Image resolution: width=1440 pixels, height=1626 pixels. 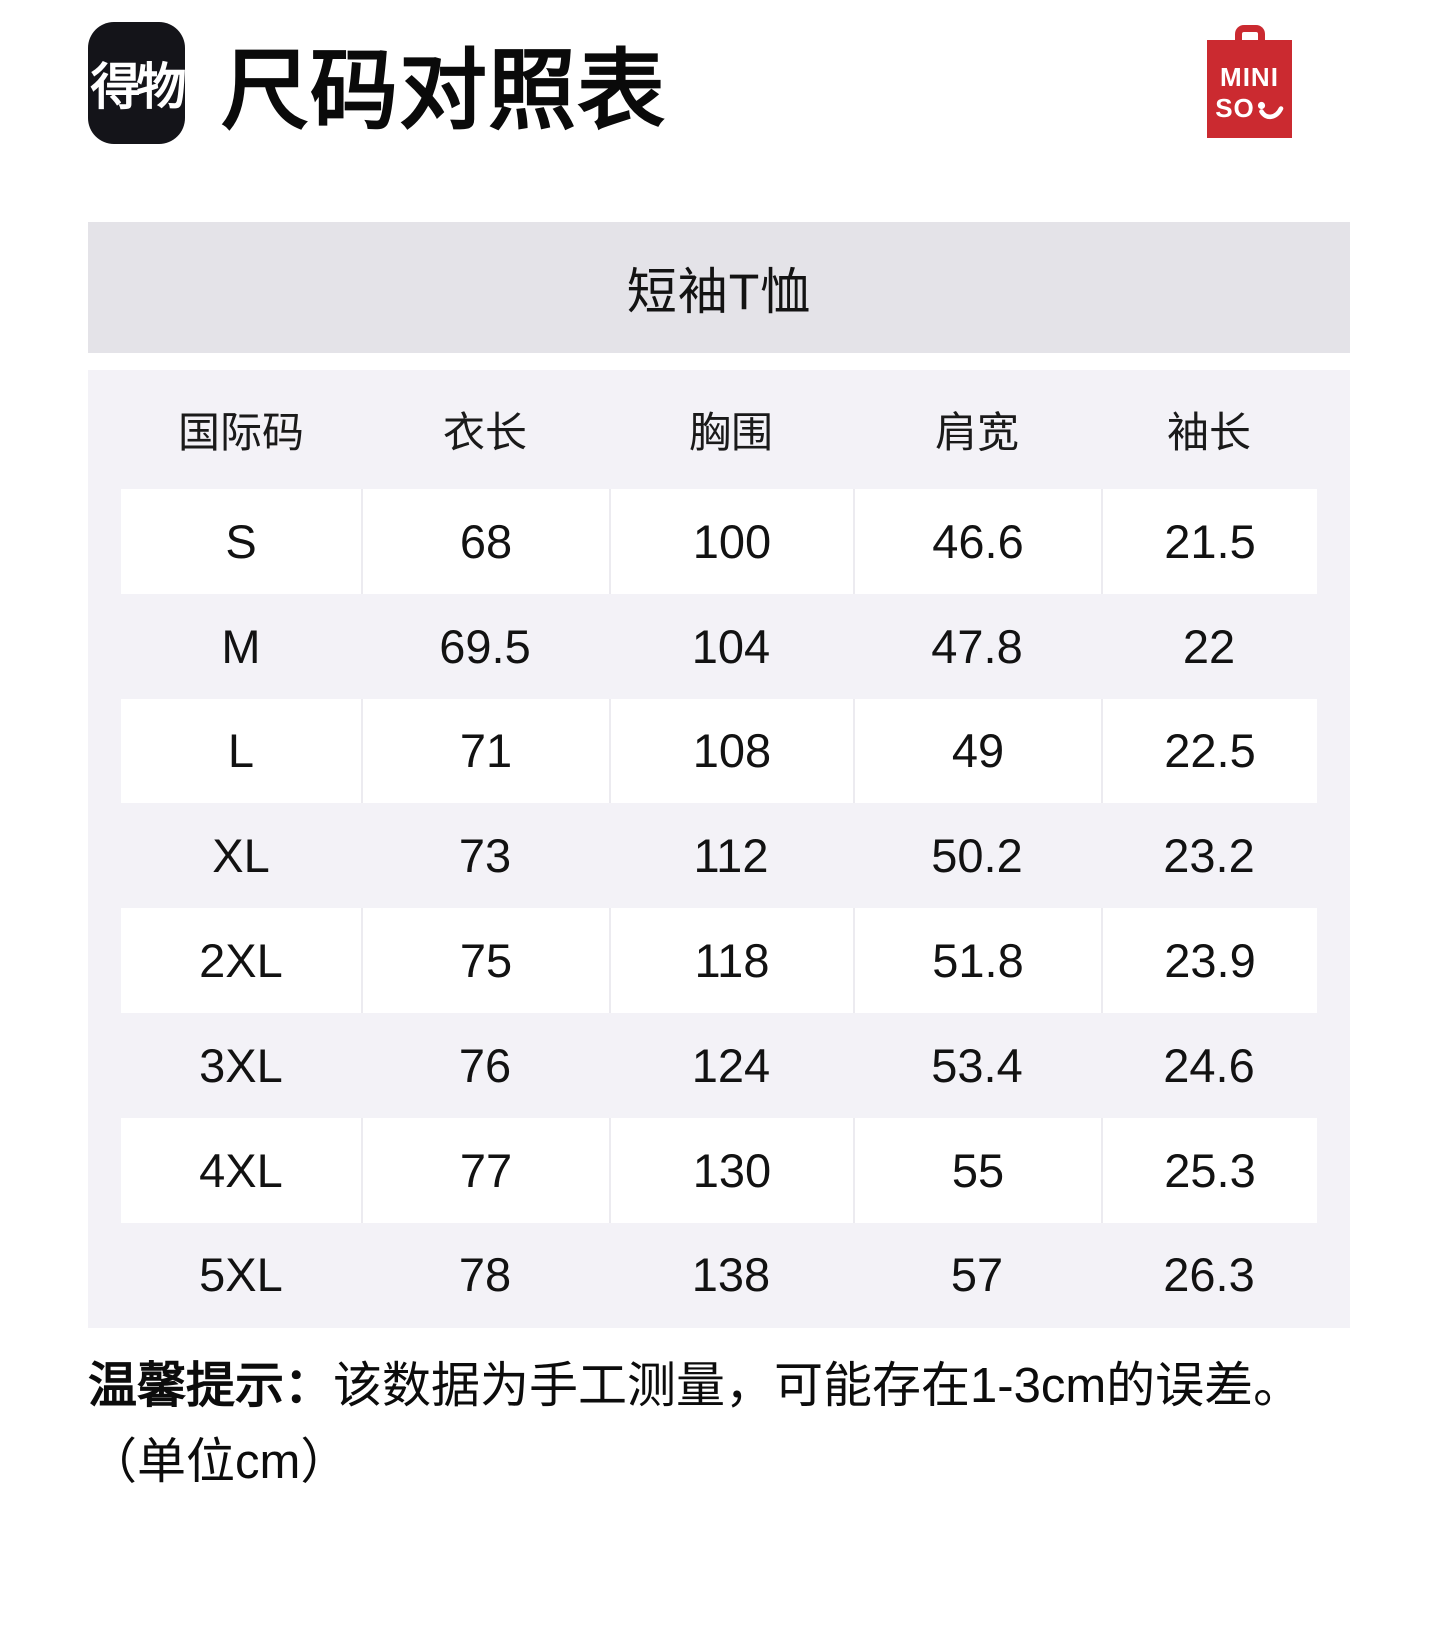 I want to click on value-cell: 22, so click(x=1209, y=646).